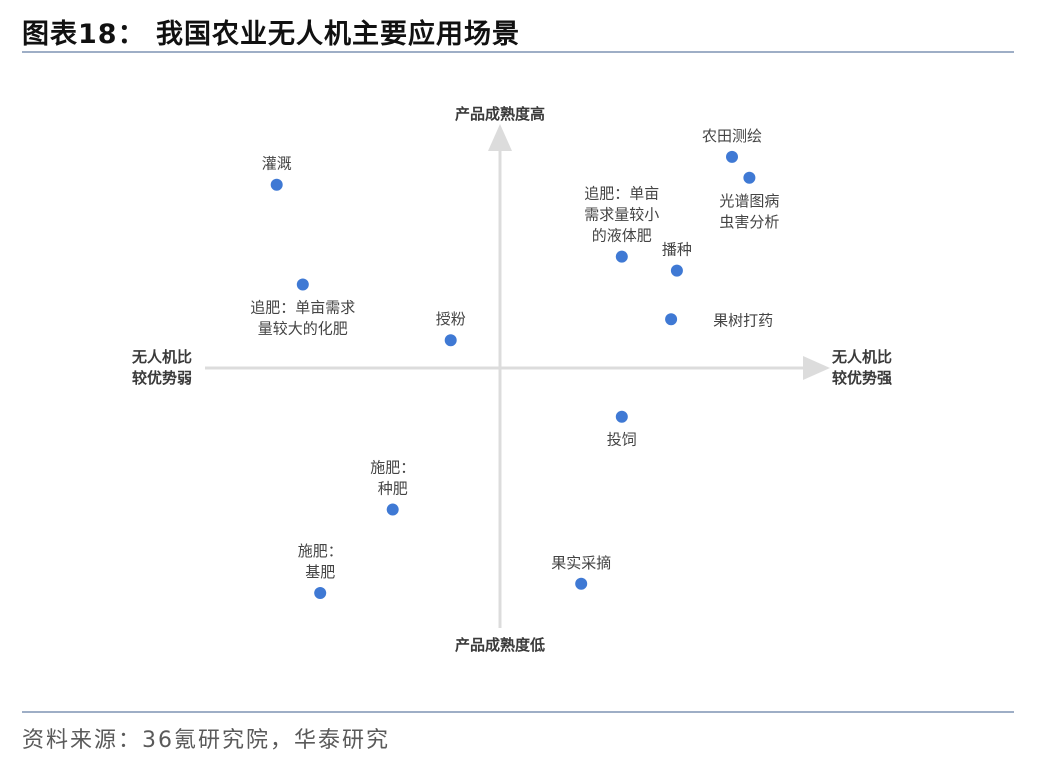  I want to click on source-note: 资料来源：36氪研究院，华泰研究, so click(206, 740).